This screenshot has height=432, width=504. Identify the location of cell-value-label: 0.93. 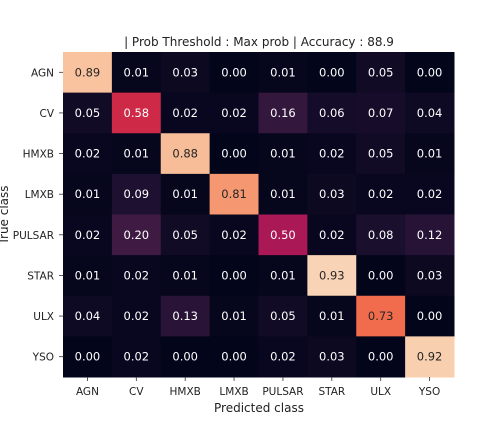
(332, 275).